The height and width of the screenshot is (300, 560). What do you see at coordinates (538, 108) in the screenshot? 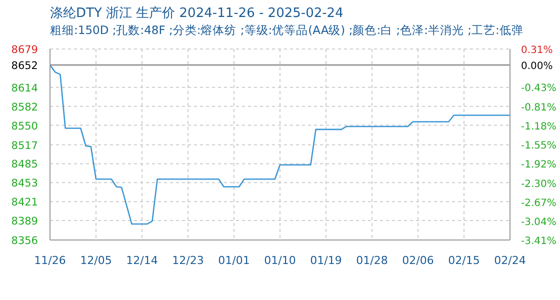
I see `y2-tick-label: -0.81%` at bounding box center [538, 108].